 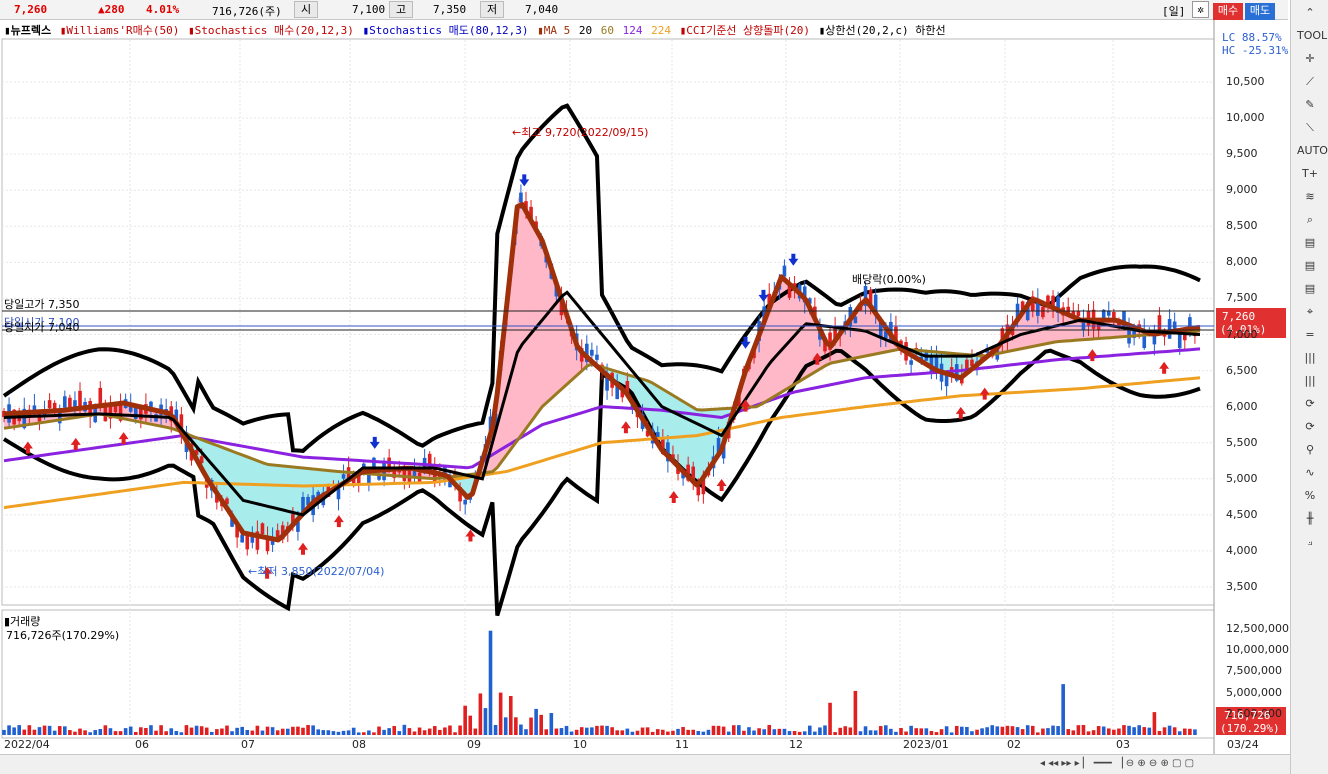 I want to click on ruler-icon: ⟍, so click(x=1310, y=127).